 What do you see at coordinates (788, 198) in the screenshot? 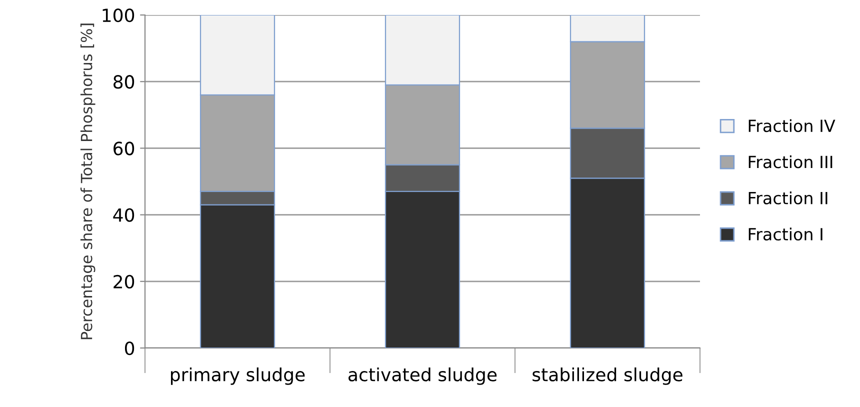
I see `legend-label: Fraction II` at bounding box center [788, 198].